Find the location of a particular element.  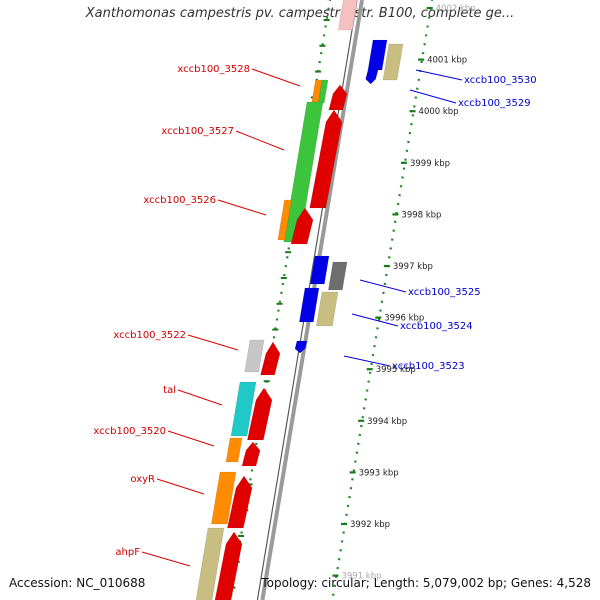

gene-label: xccb100_3530 is located at coordinates (500, 80).